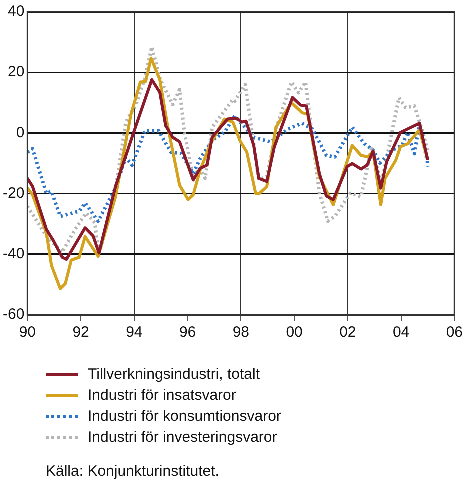 Image resolution: width=466 pixels, height=484 pixels. Describe the element at coordinates (13, 193) in the screenshot. I see `y-tick-label: -20` at that location.